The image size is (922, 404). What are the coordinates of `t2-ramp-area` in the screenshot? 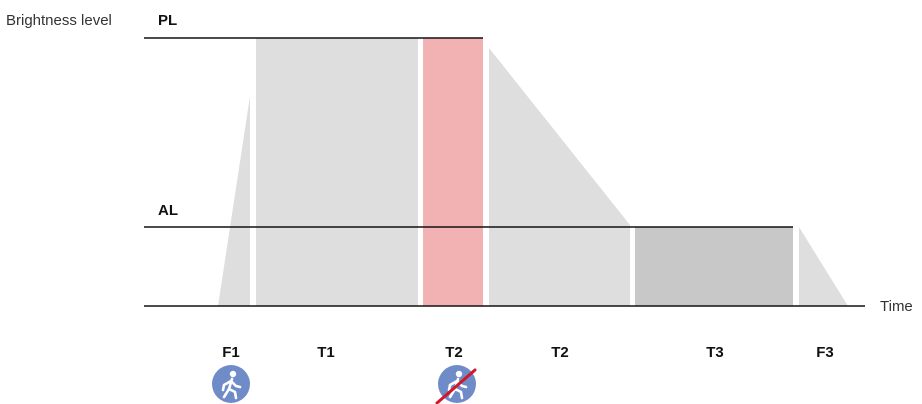 It's located at (559, 177).